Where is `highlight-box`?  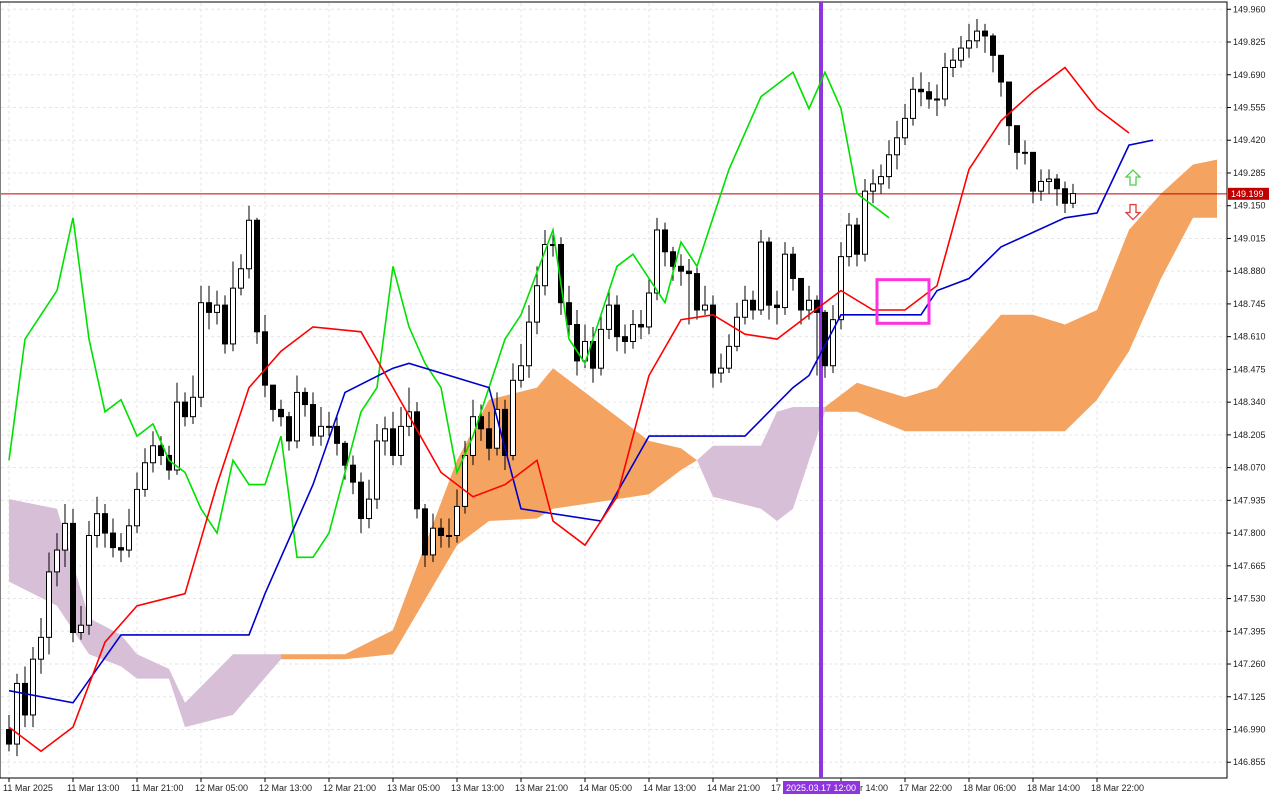 highlight-box is located at coordinates (903, 301).